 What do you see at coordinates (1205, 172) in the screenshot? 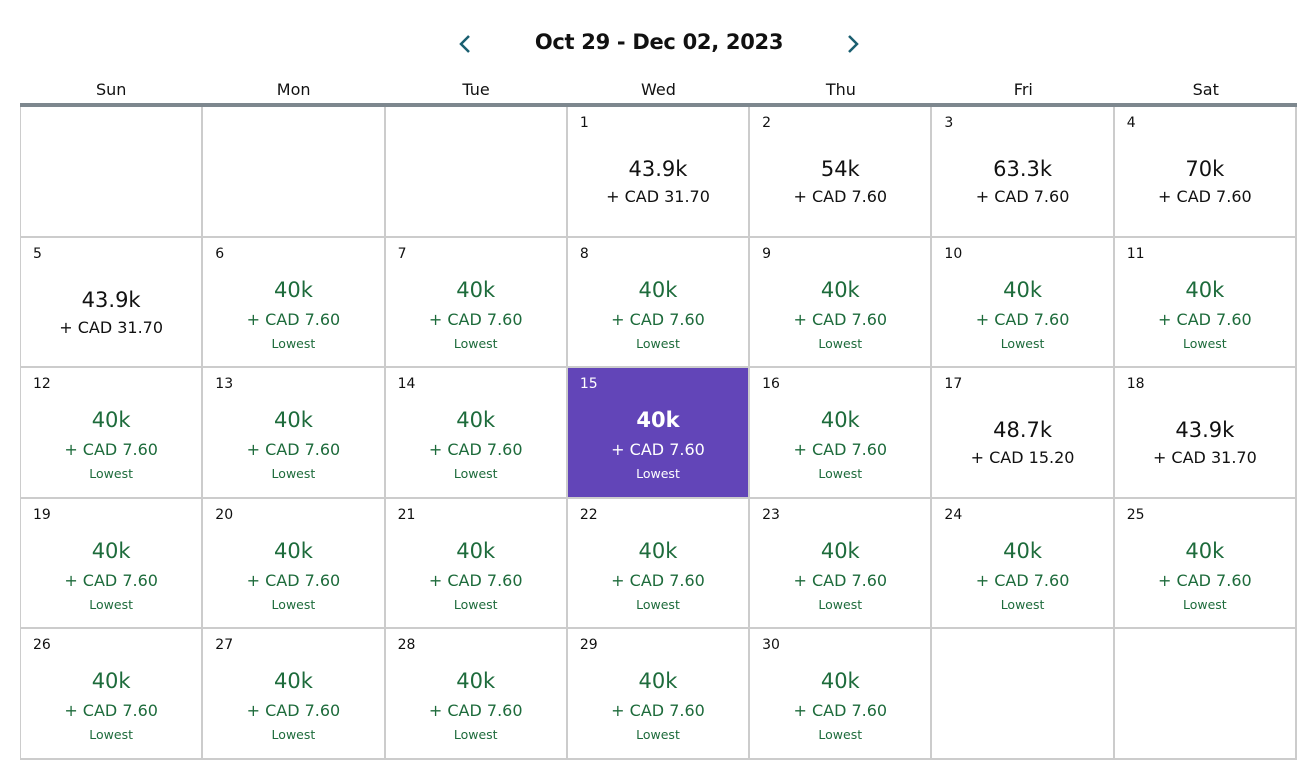
I see `day-cell: 4 70k + CAD 7.60` at bounding box center [1205, 172].